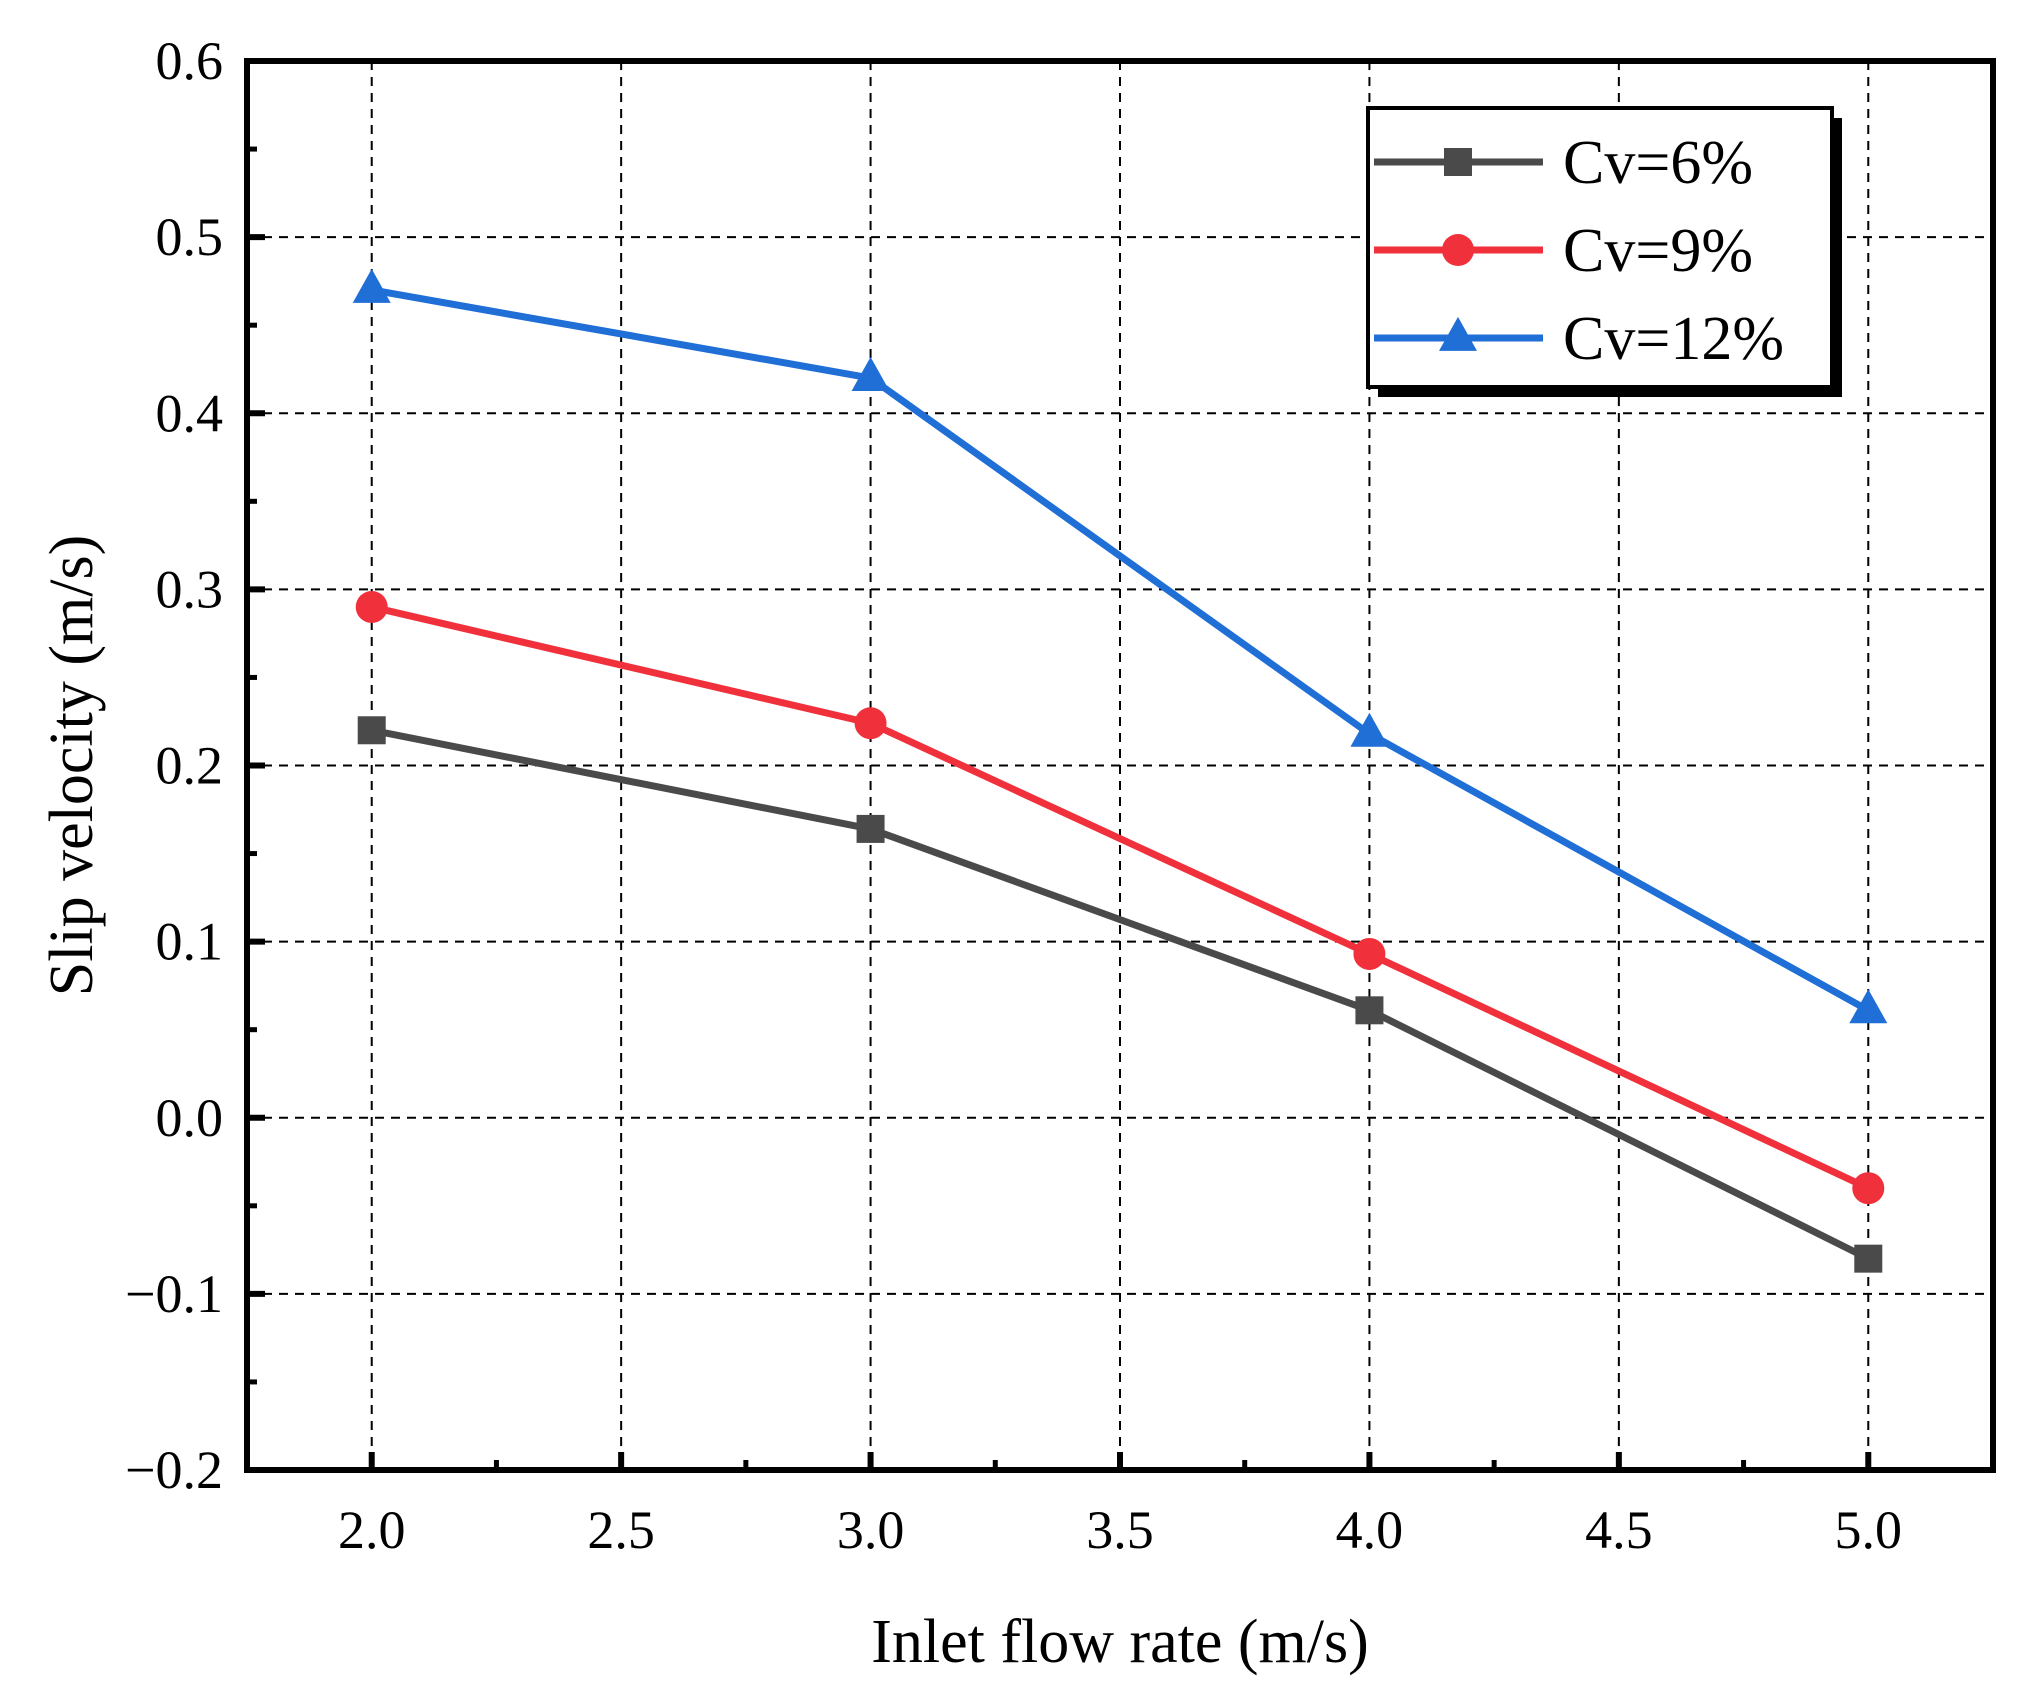 The image size is (2024, 1681). Describe the element at coordinates (190, 766) in the screenshot. I see `y-tick-label-4: 0.2` at that location.